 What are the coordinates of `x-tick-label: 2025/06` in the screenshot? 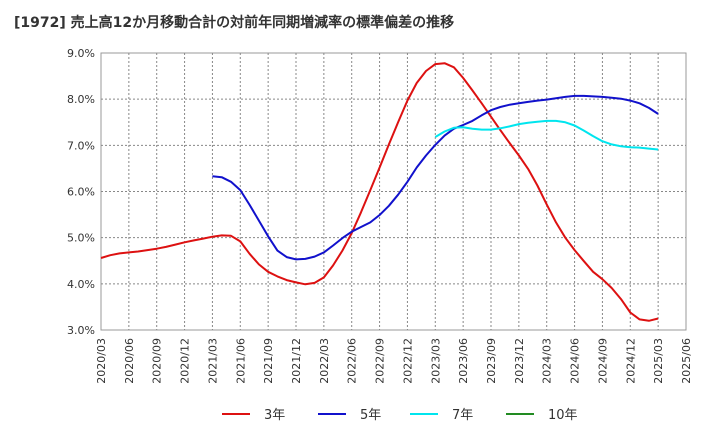 It's located at (686, 361).